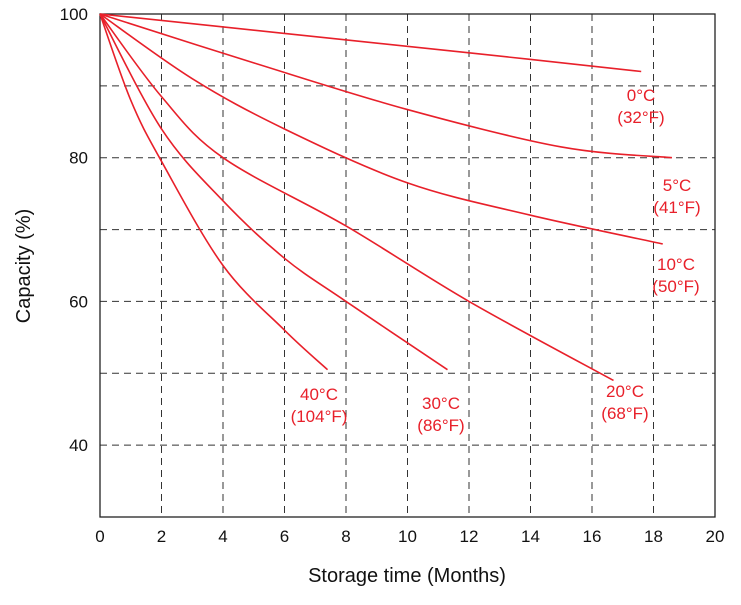 The image size is (741, 605). Describe the element at coordinates (675, 286) in the screenshot. I see `series-label-fahrenheit: (50°F)` at that location.